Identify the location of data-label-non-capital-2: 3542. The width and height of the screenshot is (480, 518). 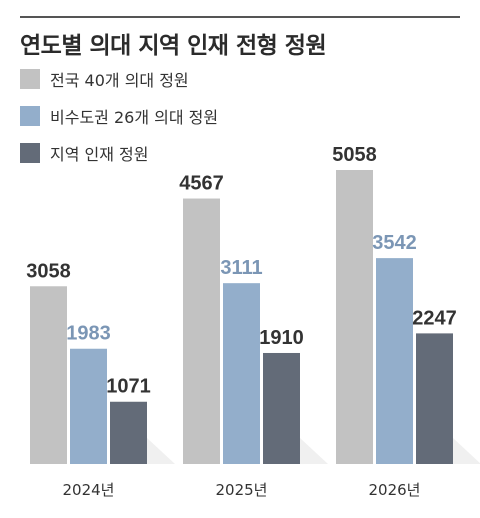
(394, 243).